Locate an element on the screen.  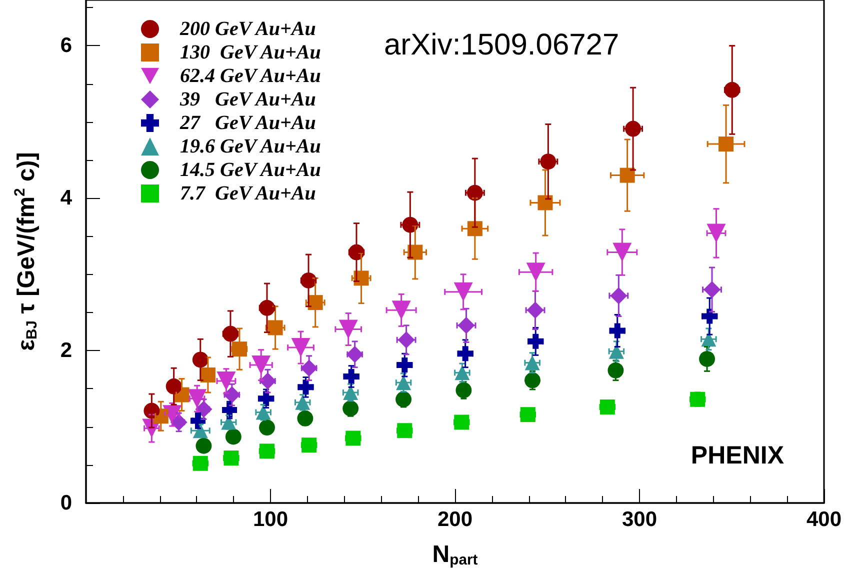
legend-label: 19.6 GeV Au+Au is located at coordinates (250, 147).